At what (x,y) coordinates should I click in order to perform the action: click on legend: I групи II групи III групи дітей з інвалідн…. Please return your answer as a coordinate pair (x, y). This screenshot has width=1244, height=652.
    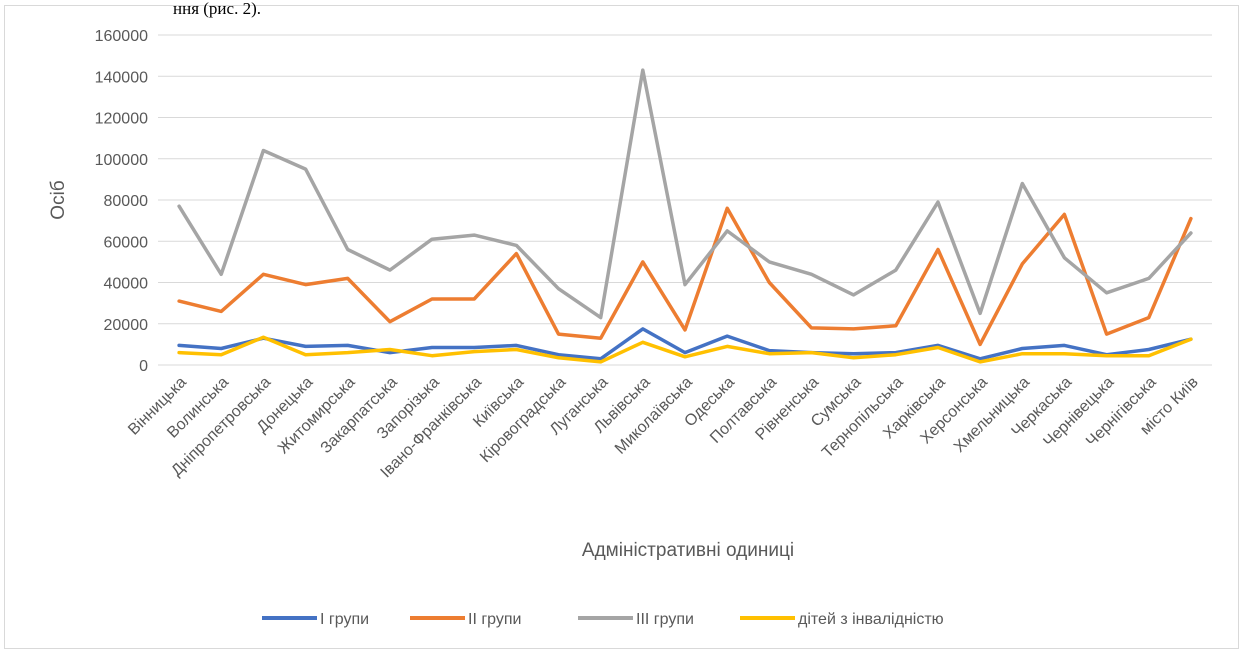
    Looking at the image, I should click on (603, 619).